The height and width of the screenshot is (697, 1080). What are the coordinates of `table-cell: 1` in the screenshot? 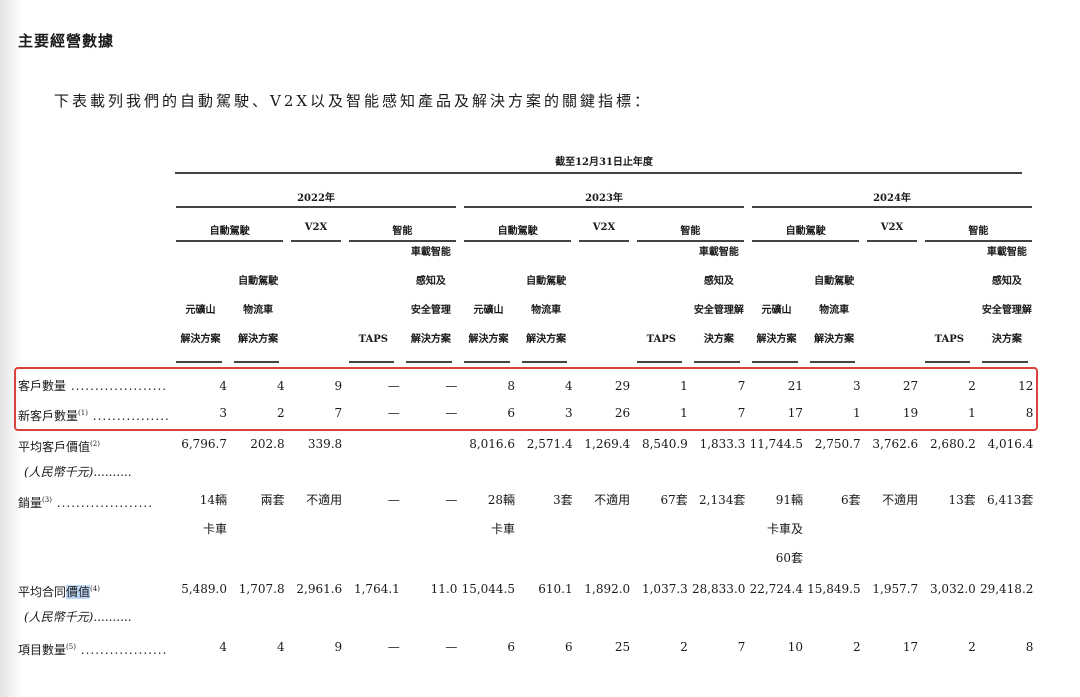 It's located at (684, 413).